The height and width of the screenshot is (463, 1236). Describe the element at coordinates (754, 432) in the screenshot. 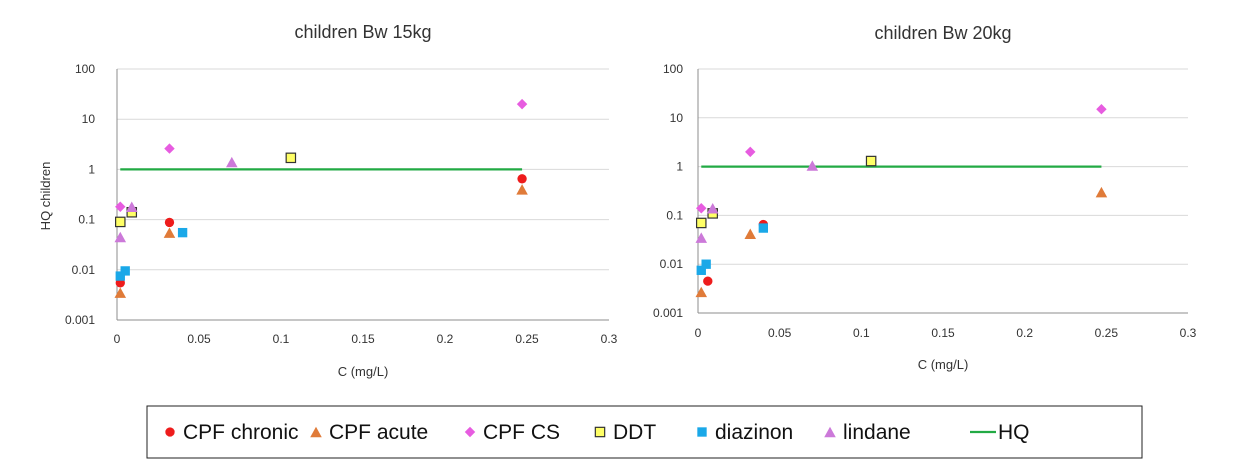

I see `legend-label: diazinon` at that location.